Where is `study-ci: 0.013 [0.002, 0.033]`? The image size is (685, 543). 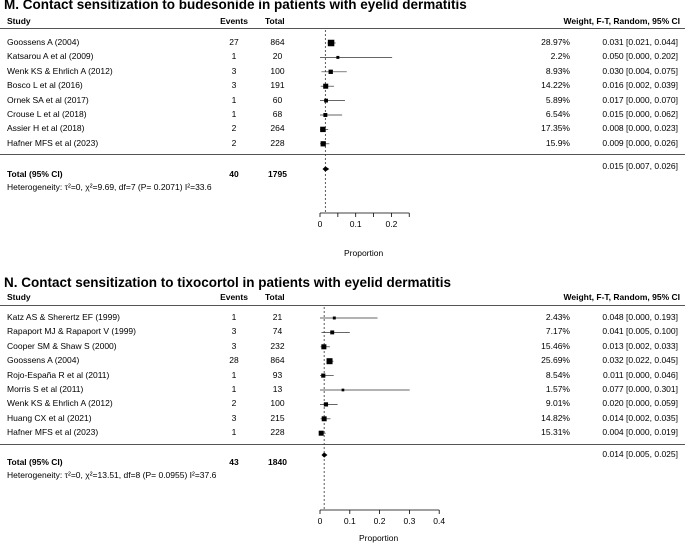 study-ci: 0.013 [0.002, 0.033] is located at coordinates (640, 345).